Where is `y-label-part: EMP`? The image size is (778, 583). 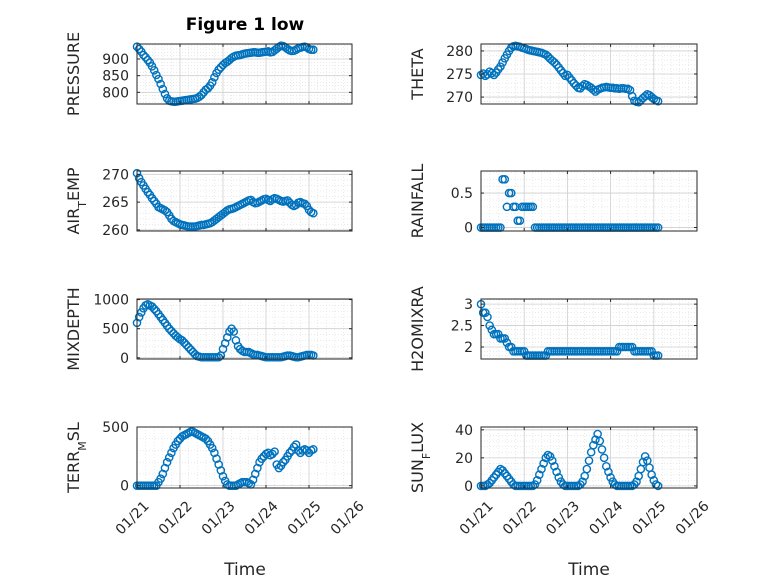
y-label-part: EMP is located at coordinates (73, 184).